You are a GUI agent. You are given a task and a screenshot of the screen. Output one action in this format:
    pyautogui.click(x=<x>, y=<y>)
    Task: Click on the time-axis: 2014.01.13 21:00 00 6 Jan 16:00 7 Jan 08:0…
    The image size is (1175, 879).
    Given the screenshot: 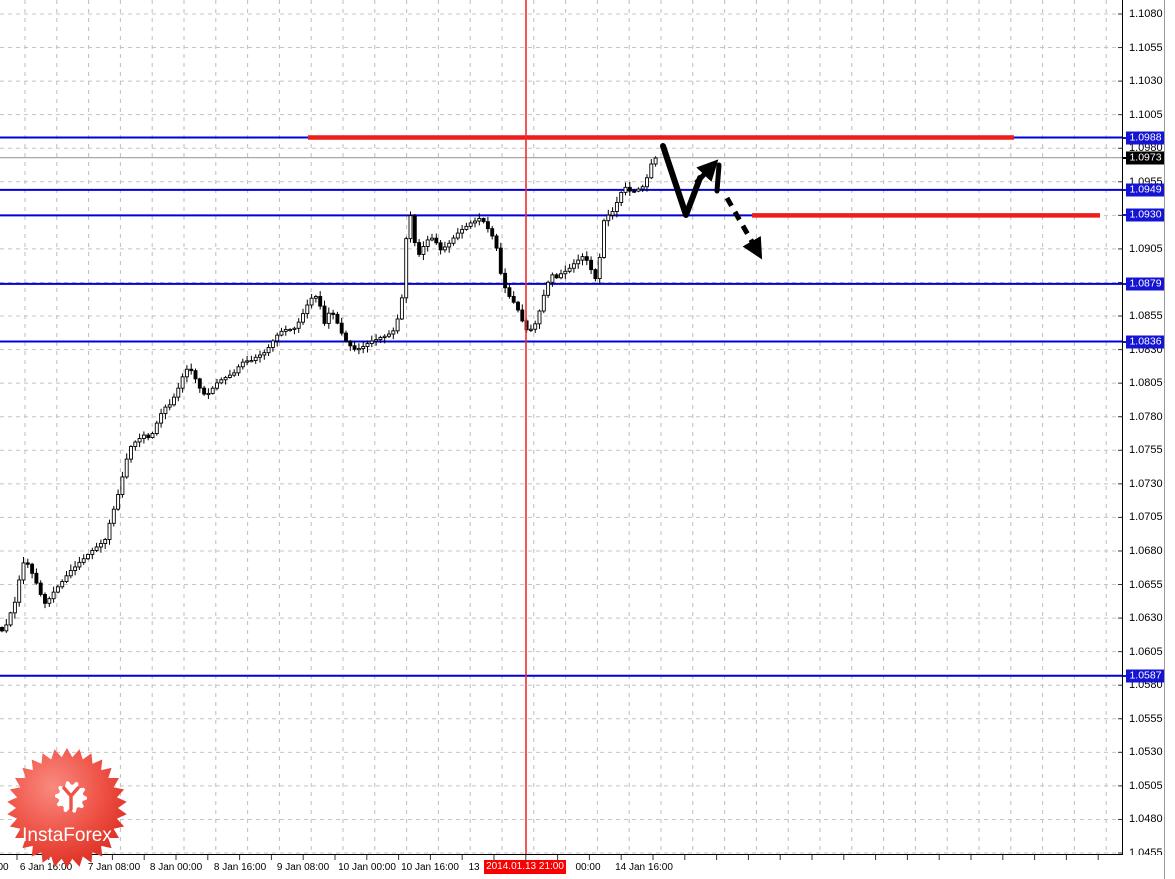 What is the action you would take?
    pyautogui.click(x=587, y=867)
    